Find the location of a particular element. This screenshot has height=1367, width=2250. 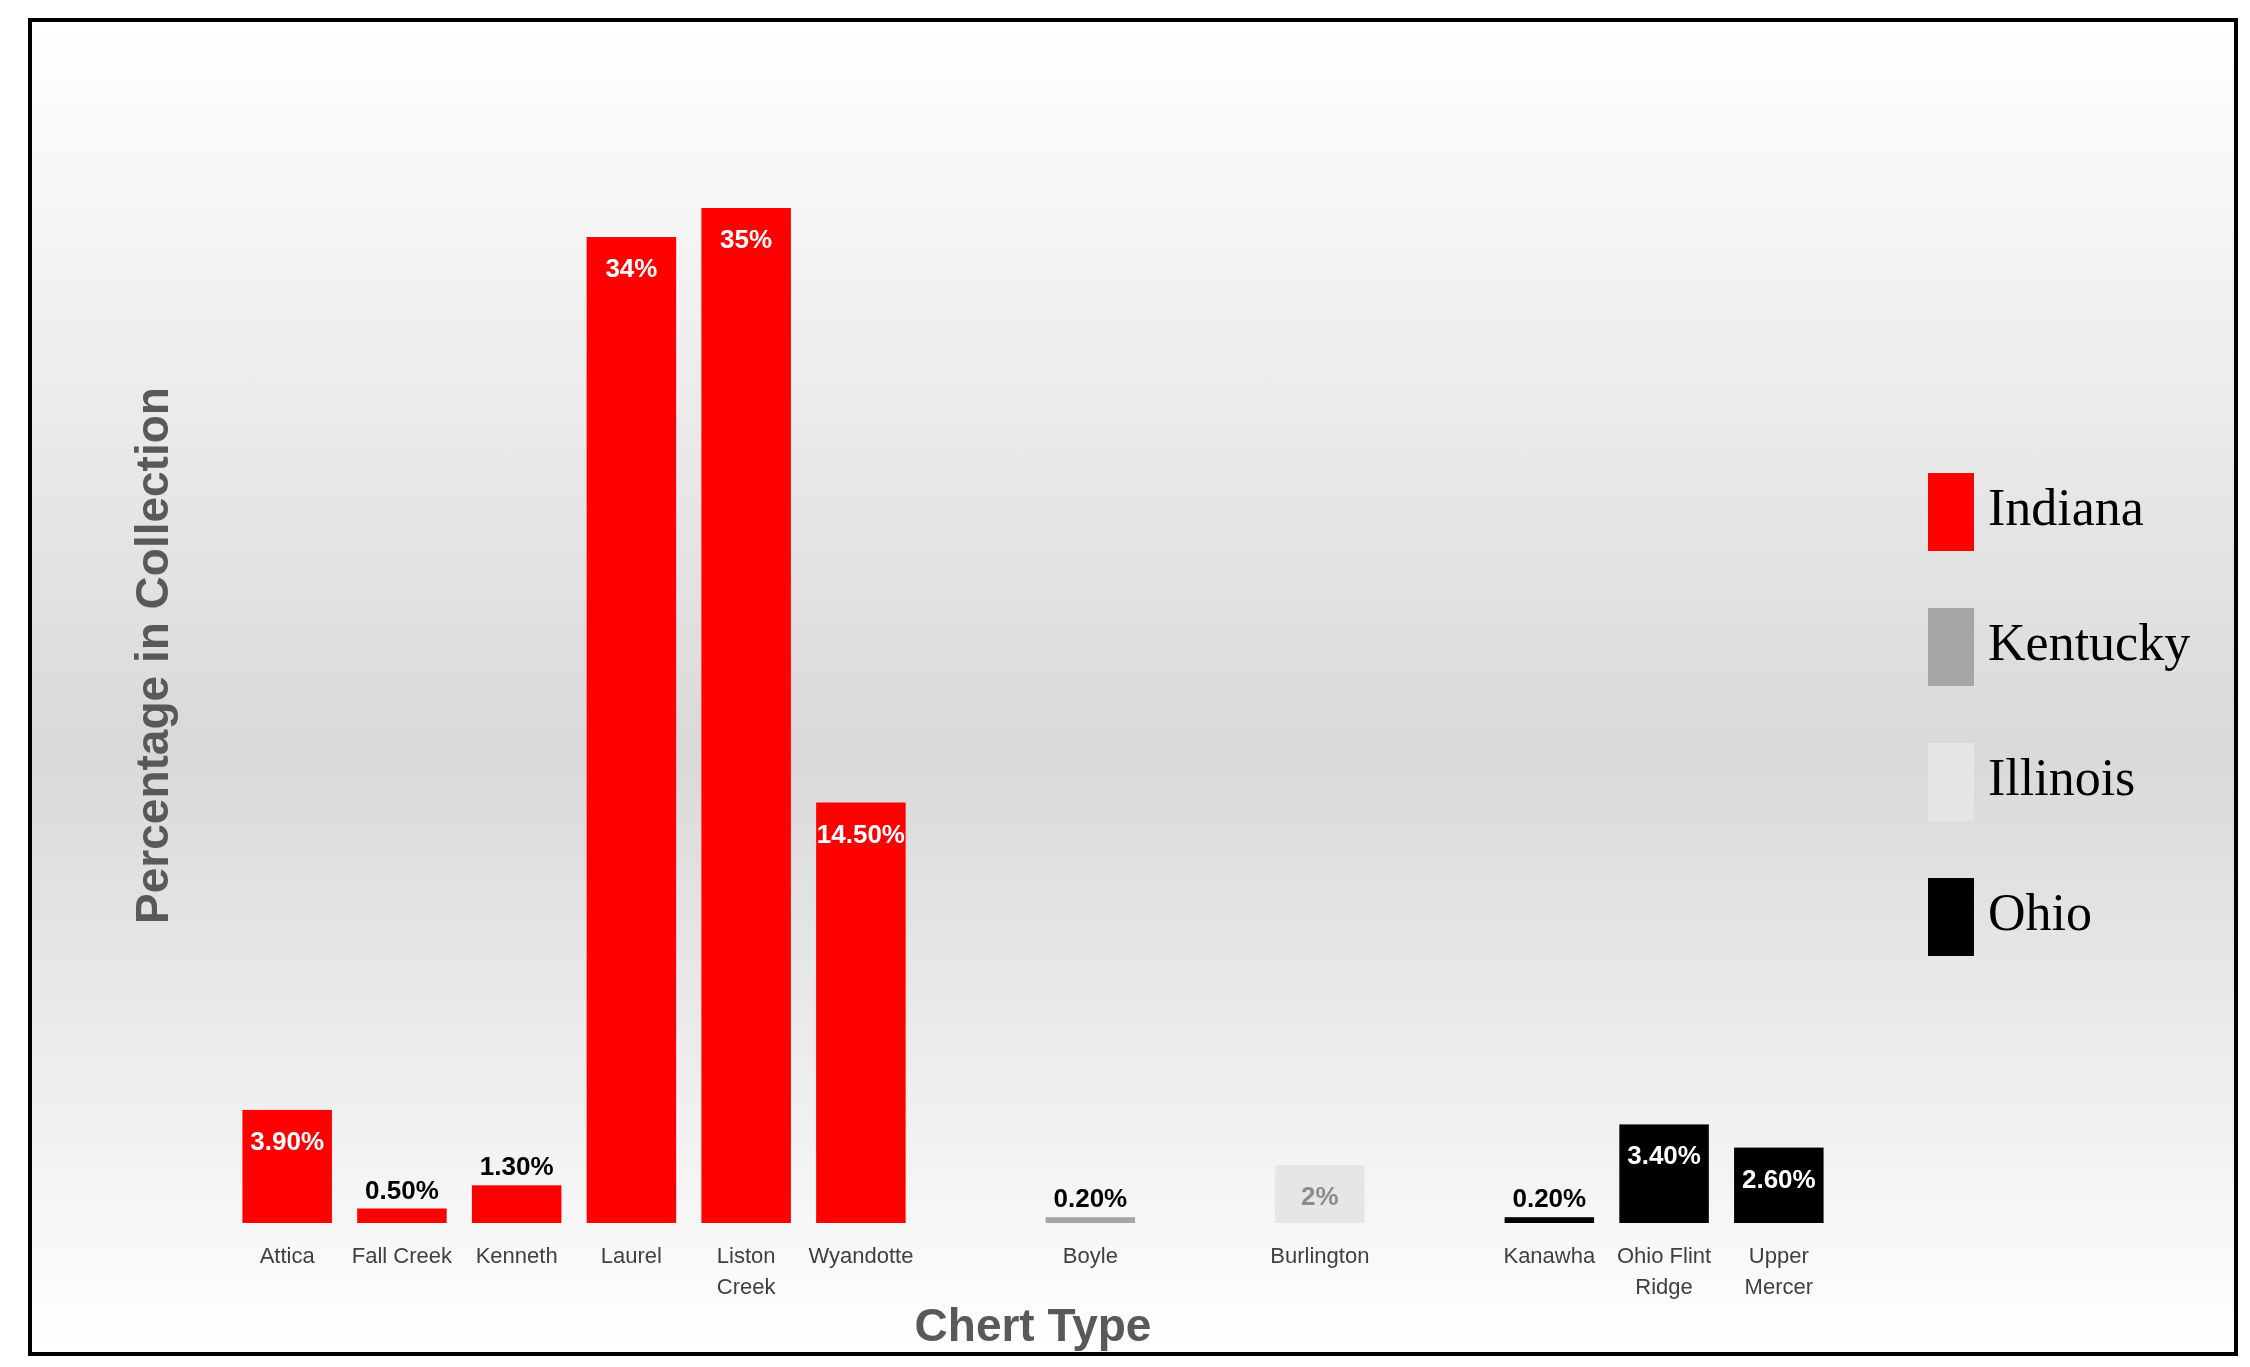

x-tick-label: Kenneth is located at coordinates (516, 1255).